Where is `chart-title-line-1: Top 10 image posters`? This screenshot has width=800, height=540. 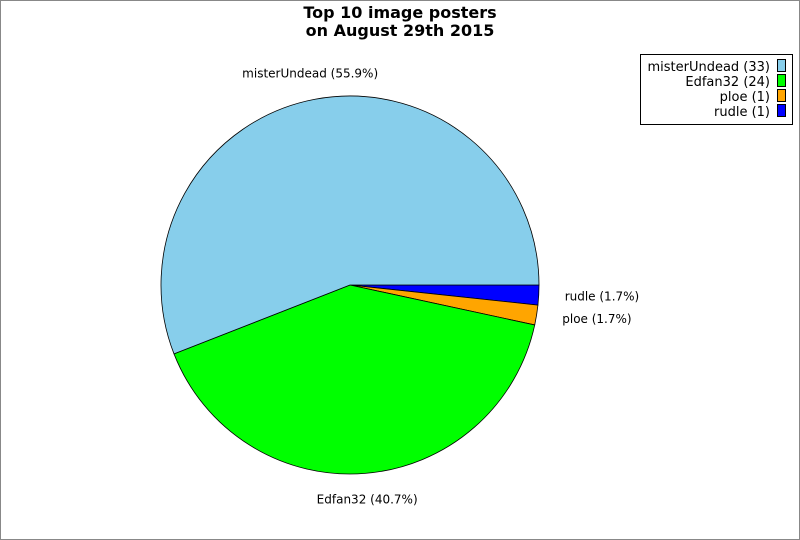 chart-title-line-1: Top 10 image posters is located at coordinates (399, 12).